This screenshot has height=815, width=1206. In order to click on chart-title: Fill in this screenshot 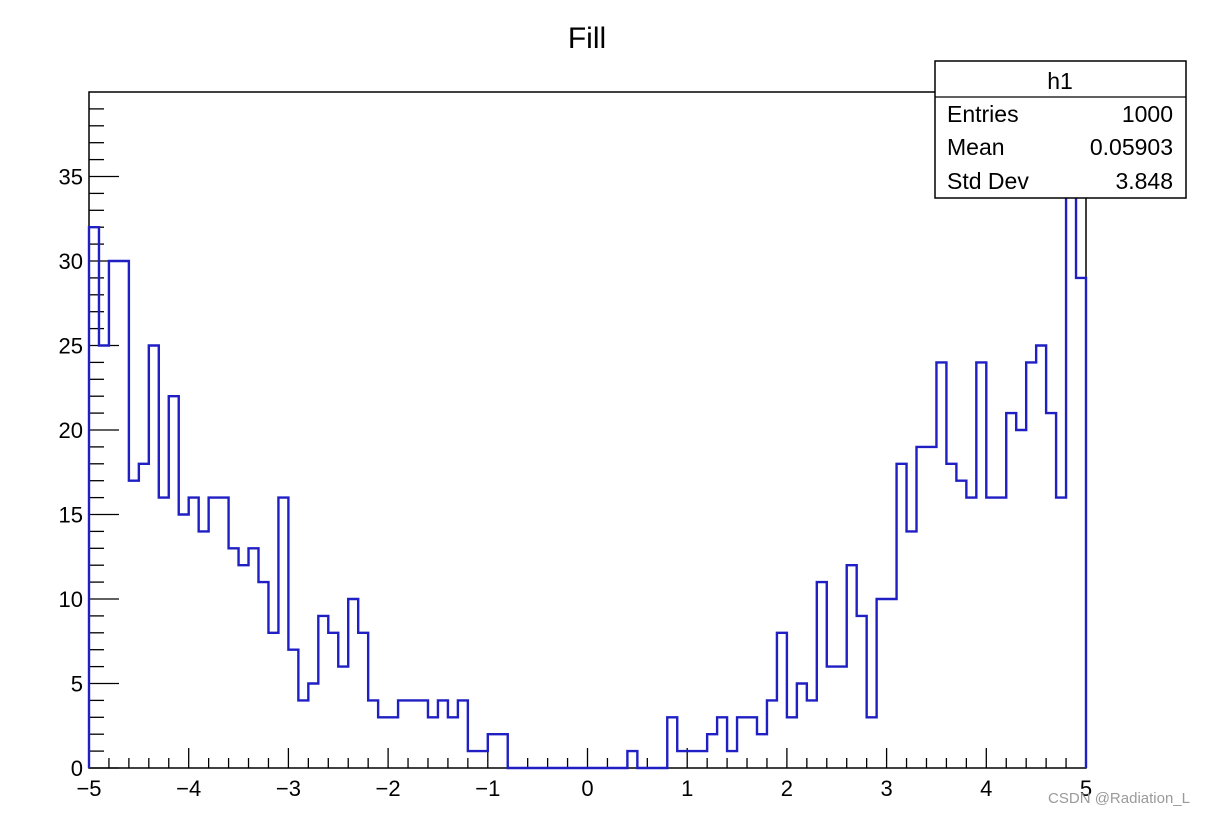, I will do `click(587, 38)`.